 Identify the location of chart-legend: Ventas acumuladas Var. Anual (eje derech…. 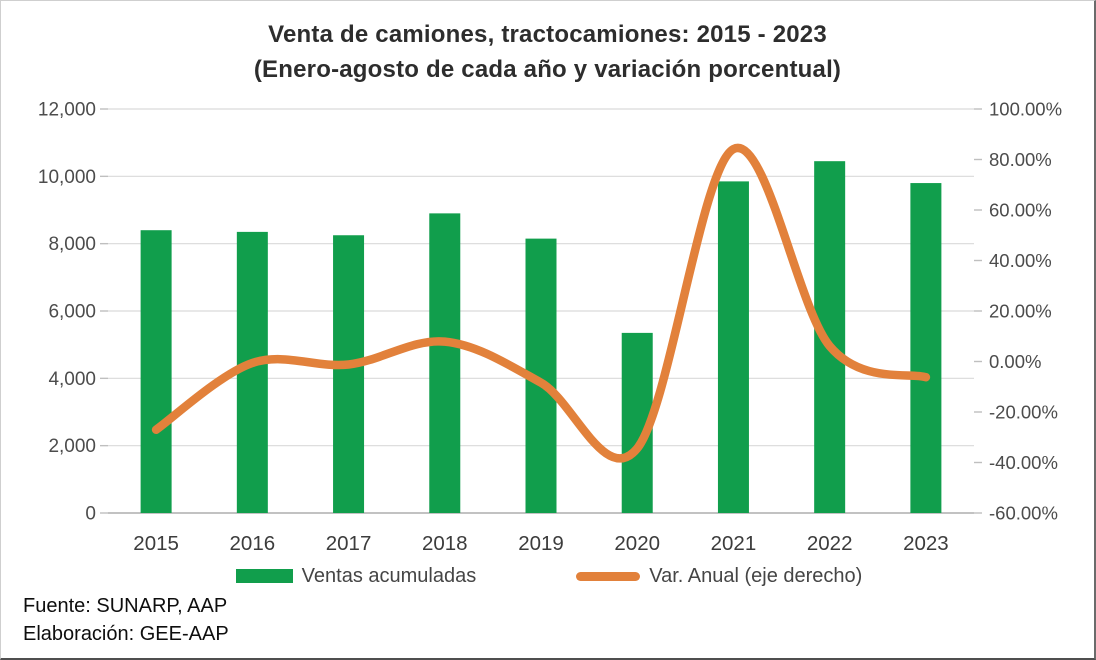
(547, 576).